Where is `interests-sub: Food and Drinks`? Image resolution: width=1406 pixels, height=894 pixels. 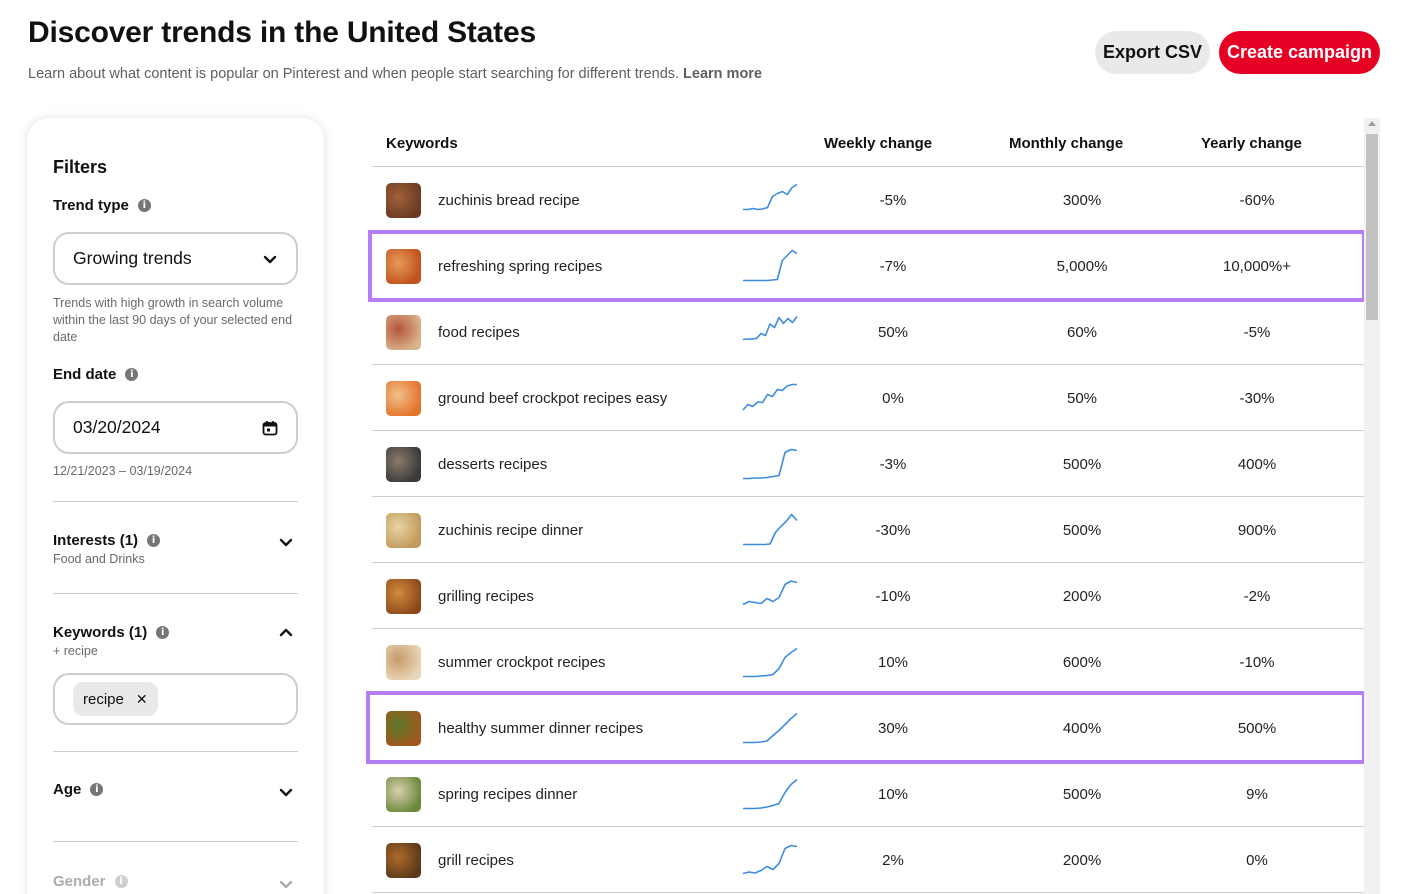
interests-sub: Food and Drinks is located at coordinates (99, 559).